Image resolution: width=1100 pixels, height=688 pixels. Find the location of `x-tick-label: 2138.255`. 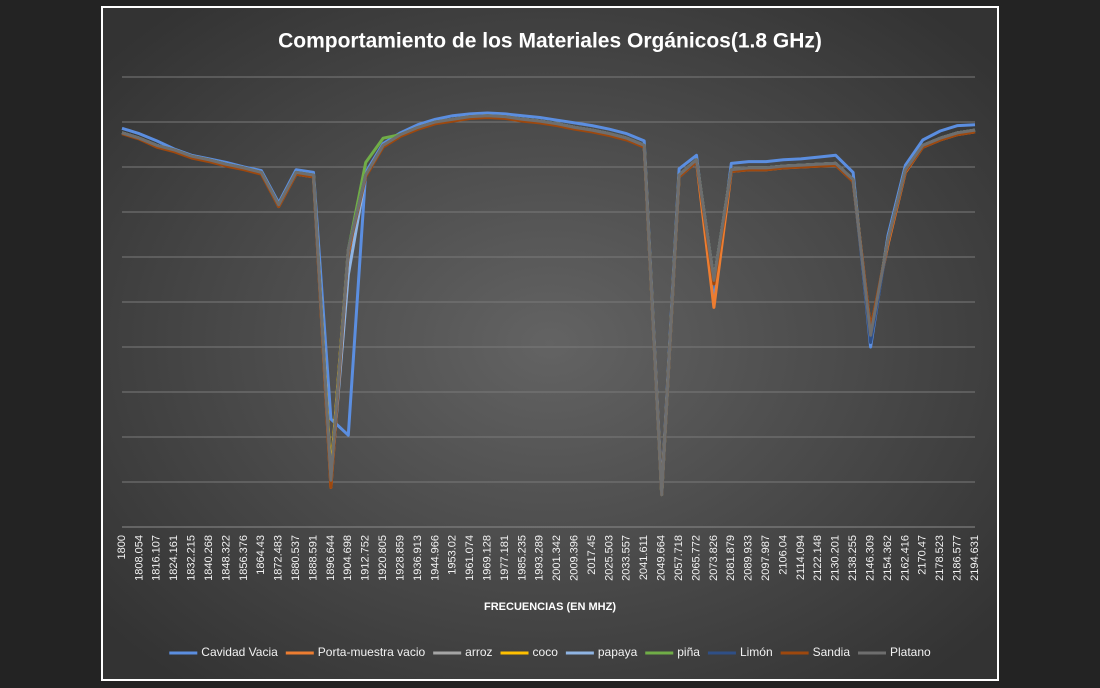

x-tick-label: 2138.255 is located at coordinates (853, 558).